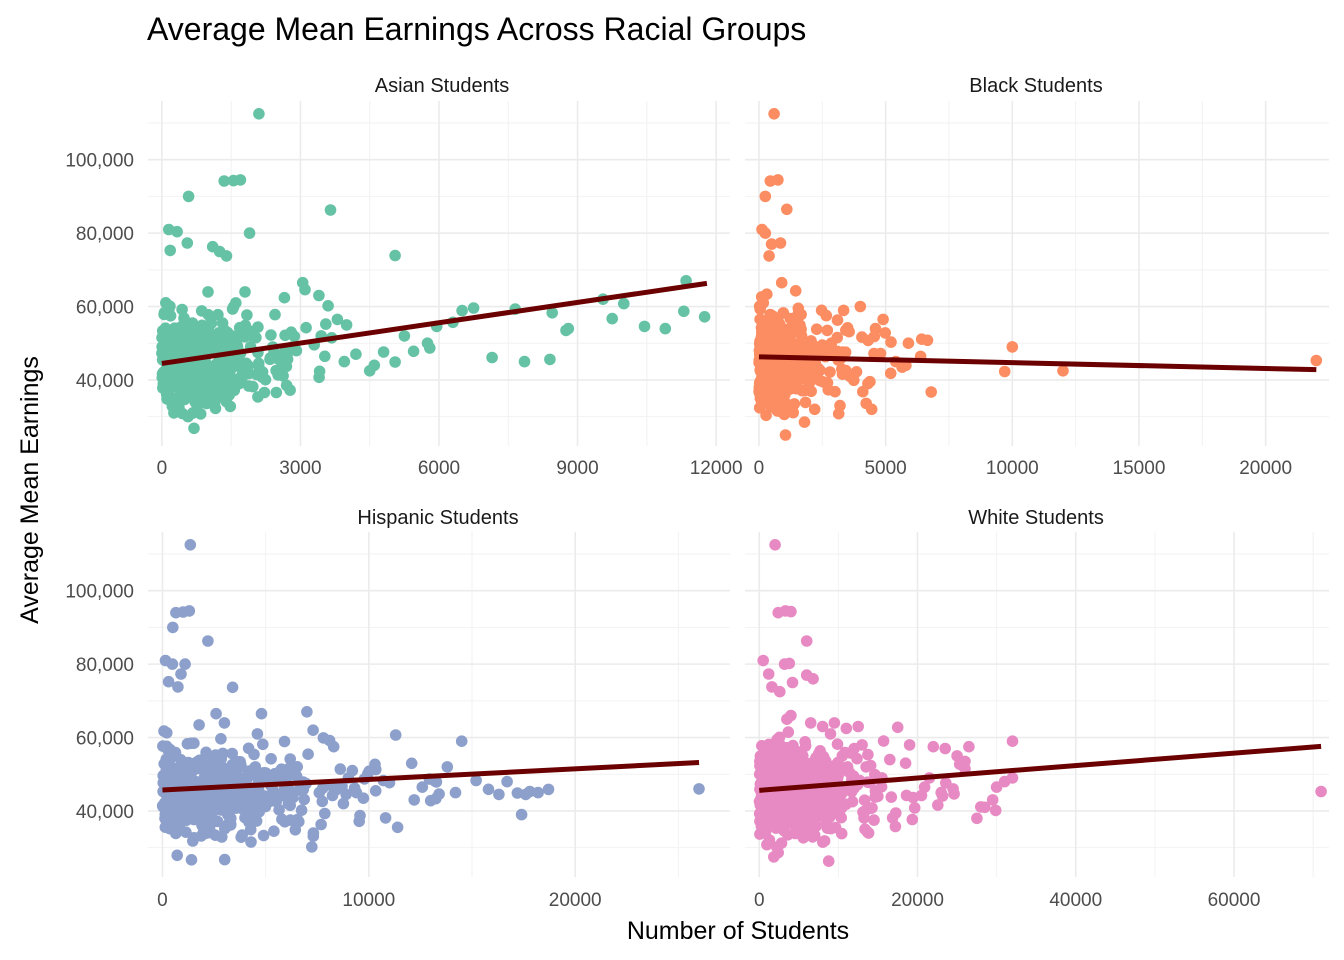  What do you see at coordinates (1075, 900) in the screenshot?
I see `x-tick-label: 40000` at bounding box center [1075, 900].